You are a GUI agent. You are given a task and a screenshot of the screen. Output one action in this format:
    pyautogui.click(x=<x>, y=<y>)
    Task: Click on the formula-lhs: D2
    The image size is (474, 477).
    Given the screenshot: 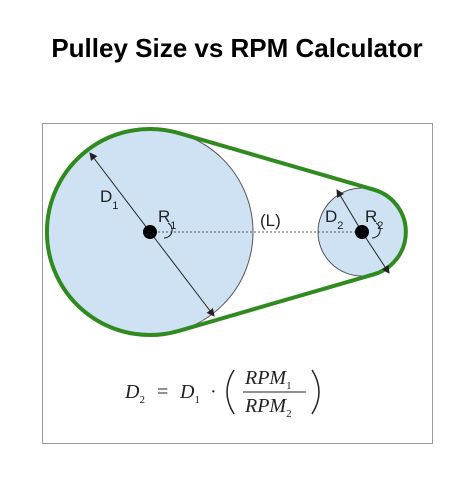 What is the action you would take?
    pyautogui.click(x=134, y=393)
    